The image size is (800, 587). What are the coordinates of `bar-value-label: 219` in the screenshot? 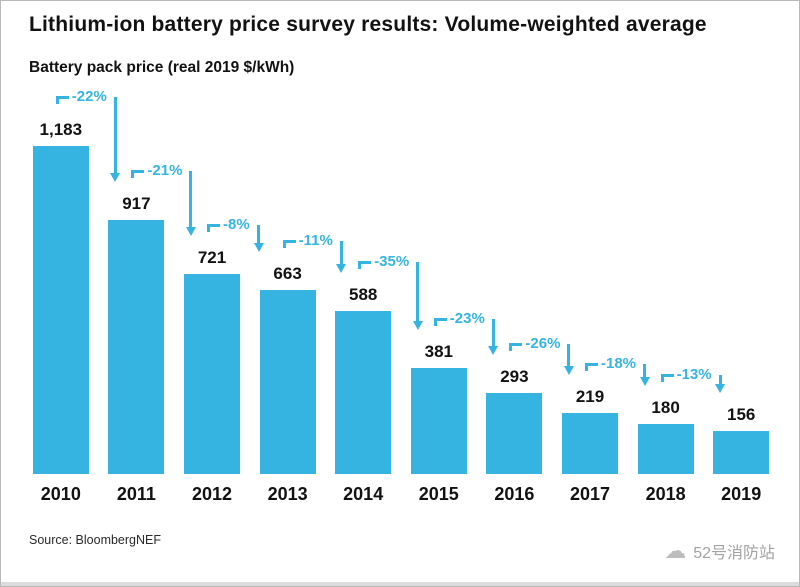 It's located at (590, 397).